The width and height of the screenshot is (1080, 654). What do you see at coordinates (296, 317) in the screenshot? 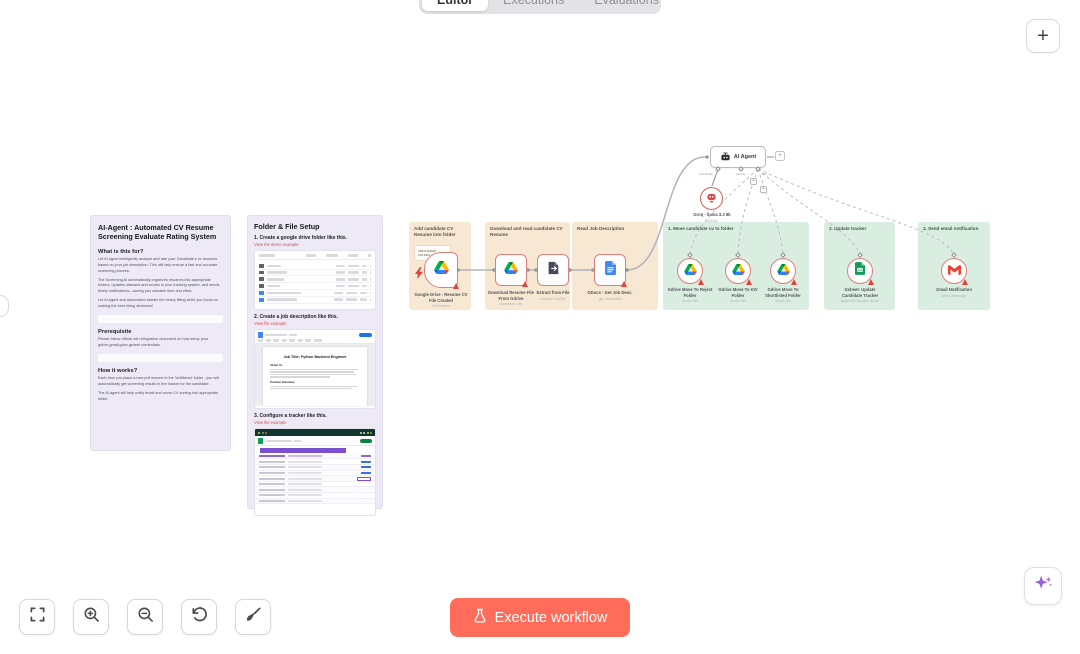
I see `setup-step-2: 2. Create a job description like this.` at bounding box center [296, 317].